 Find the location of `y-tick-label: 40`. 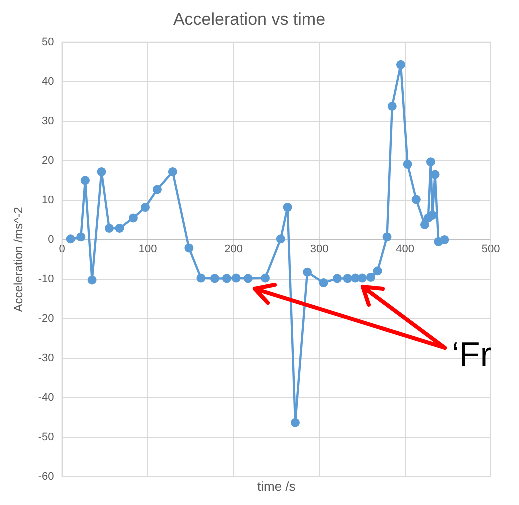

y-tick-label: 40 is located at coordinates (48, 82).